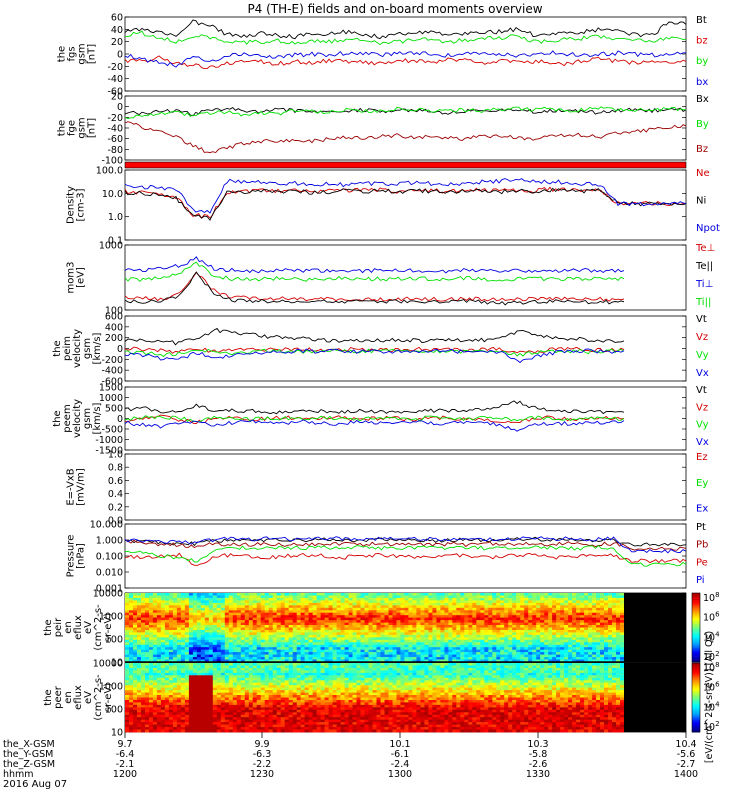  I want to click on colorbar-cell, so click(696, 649).